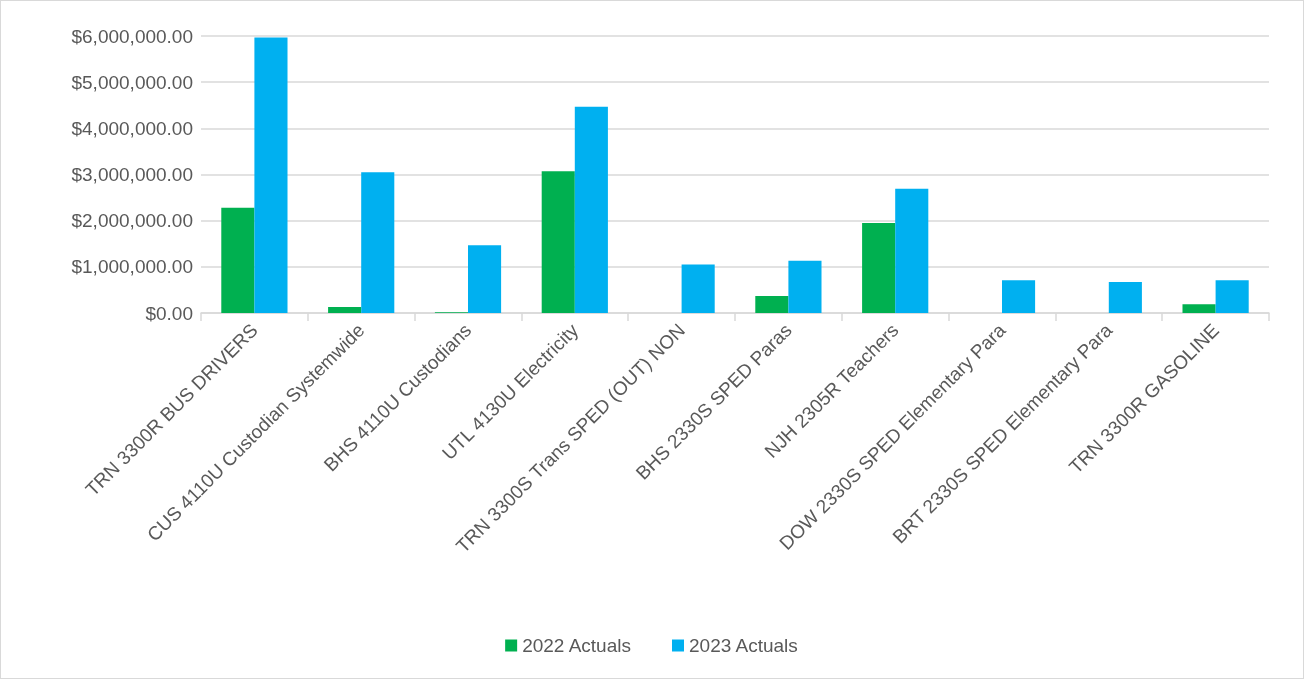  What do you see at coordinates (743, 645) in the screenshot?
I see `legend-label: 2023 Actuals` at bounding box center [743, 645].